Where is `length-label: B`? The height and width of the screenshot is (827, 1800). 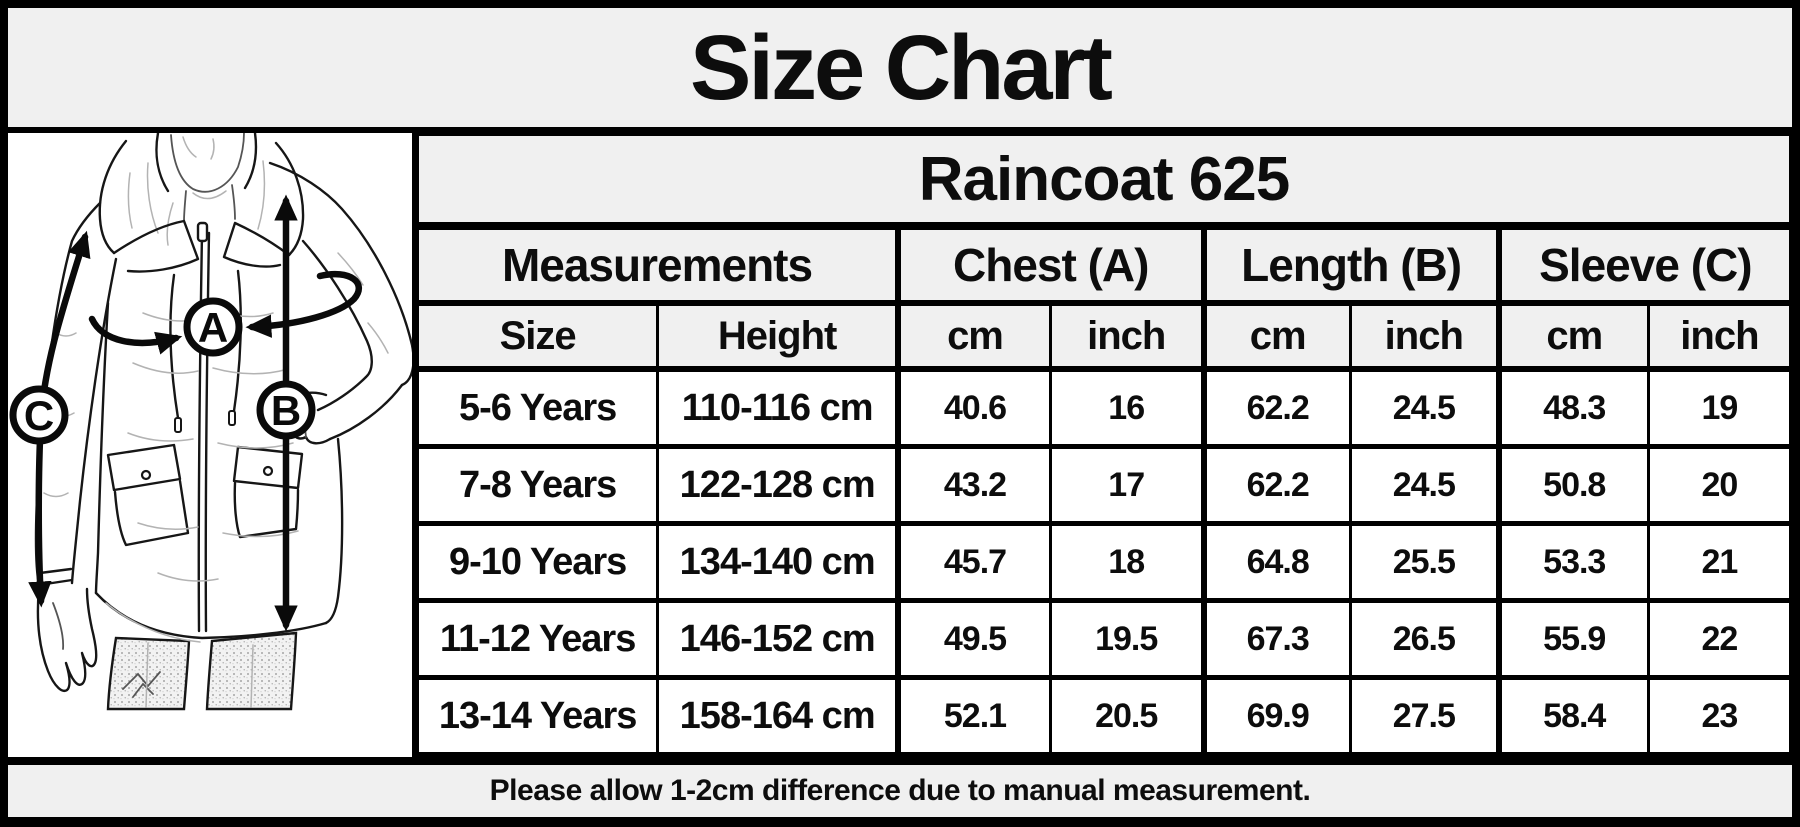
length-label: B is located at coordinates (286, 410).